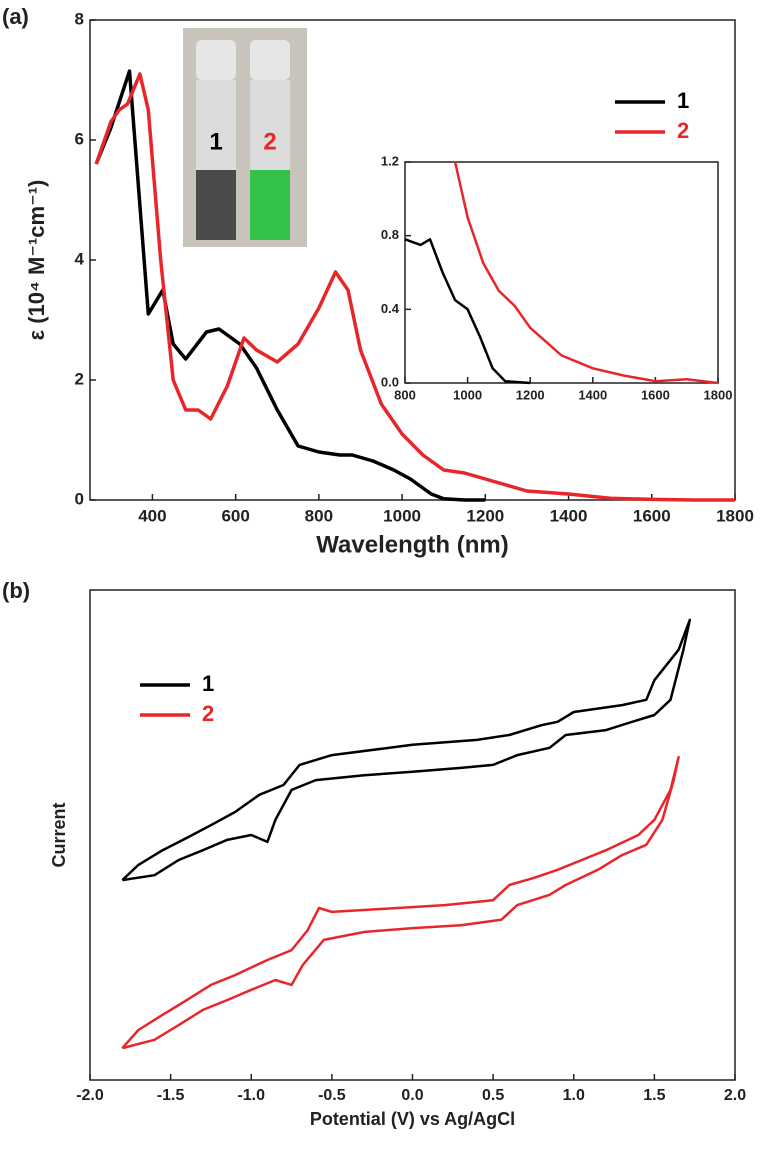 Image resolution: width=772 pixels, height=1162 pixels. What do you see at coordinates (332, 1095) in the screenshot?
I see `x-tick-label: -0.5` at bounding box center [332, 1095].